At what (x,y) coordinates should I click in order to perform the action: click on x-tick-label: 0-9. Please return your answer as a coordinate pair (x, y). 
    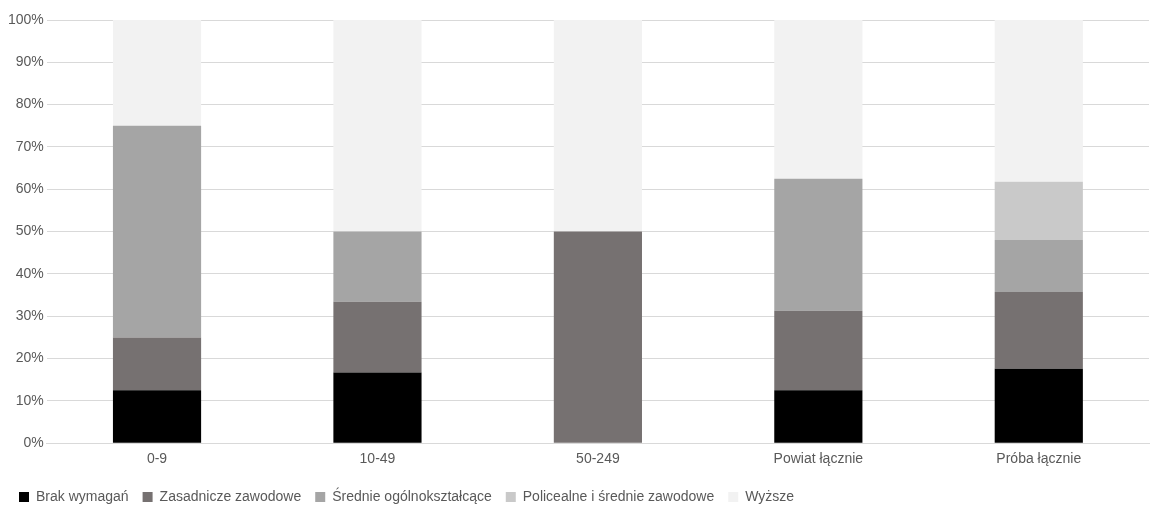
    Looking at the image, I should click on (157, 458).